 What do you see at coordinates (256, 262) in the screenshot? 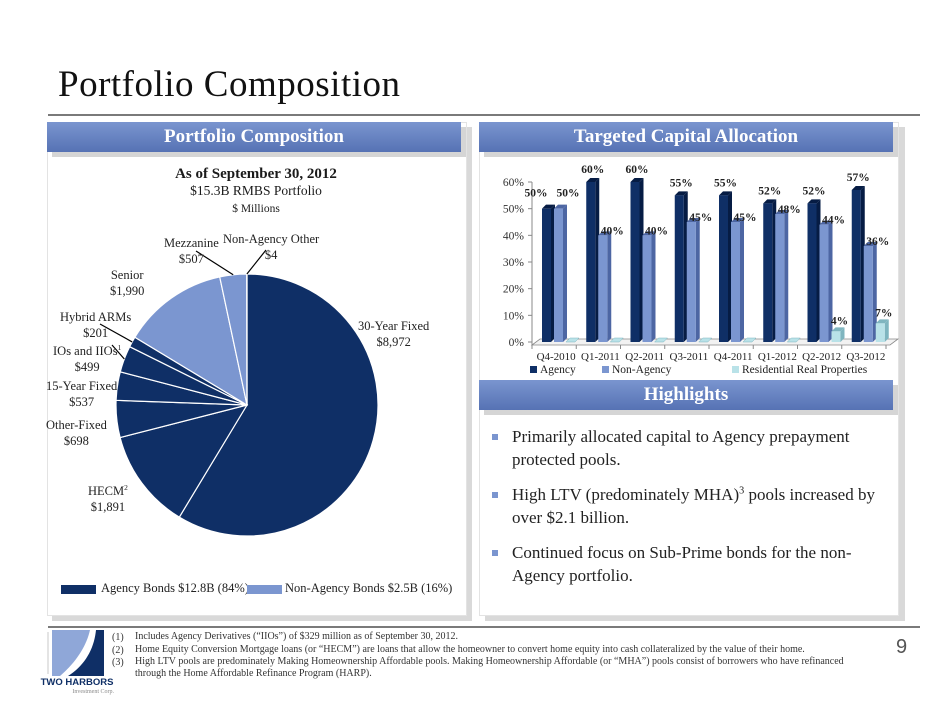
I see `pie-leader-line` at bounding box center [256, 262].